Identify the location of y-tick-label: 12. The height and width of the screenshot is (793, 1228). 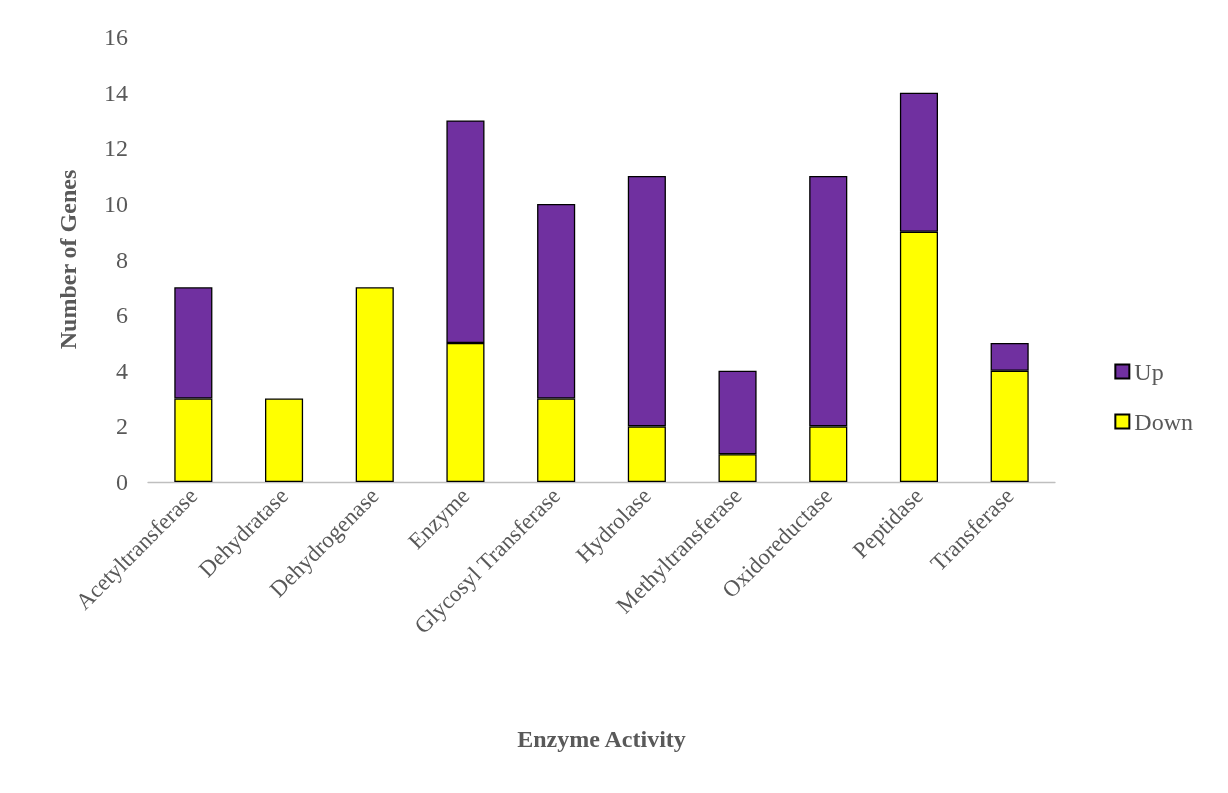
(116, 148).